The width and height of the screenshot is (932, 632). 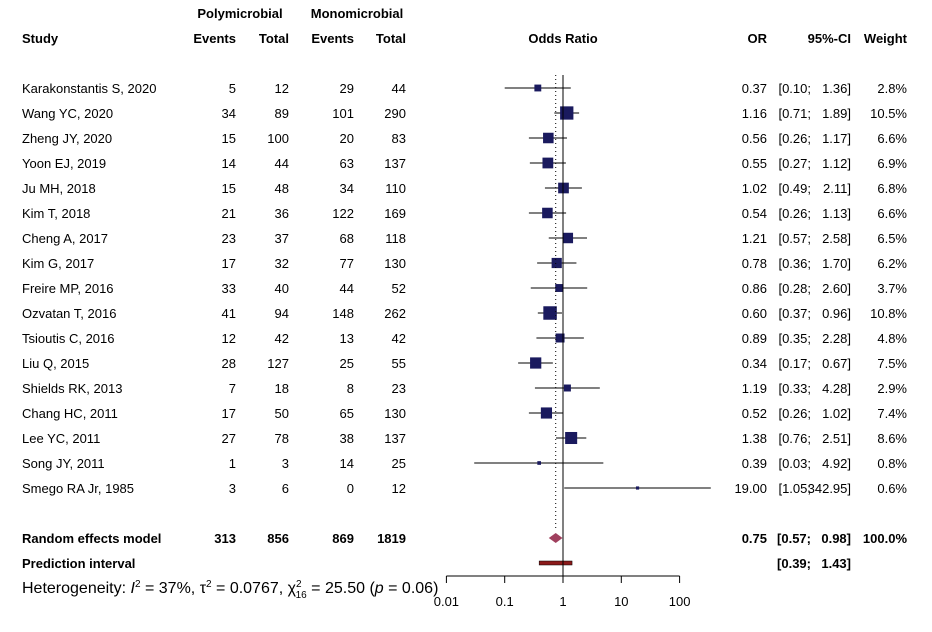 I want to click on cell-ci-upper: 342.95], so click(x=829, y=488).